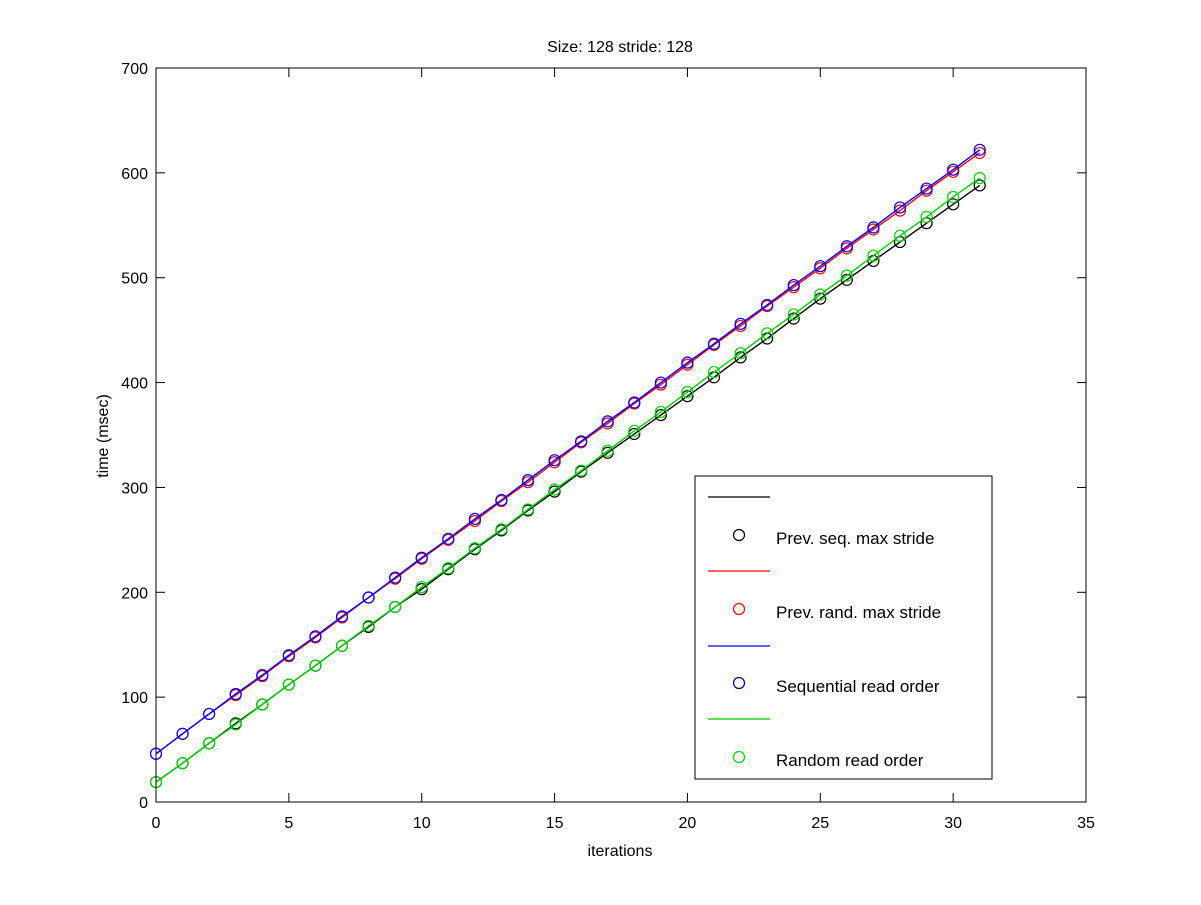 This screenshot has height=905, width=1201. What do you see at coordinates (620, 47) in the screenshot?
I see `chart-title: Size: 128 stride: 128` at bounding box center [620, 47].